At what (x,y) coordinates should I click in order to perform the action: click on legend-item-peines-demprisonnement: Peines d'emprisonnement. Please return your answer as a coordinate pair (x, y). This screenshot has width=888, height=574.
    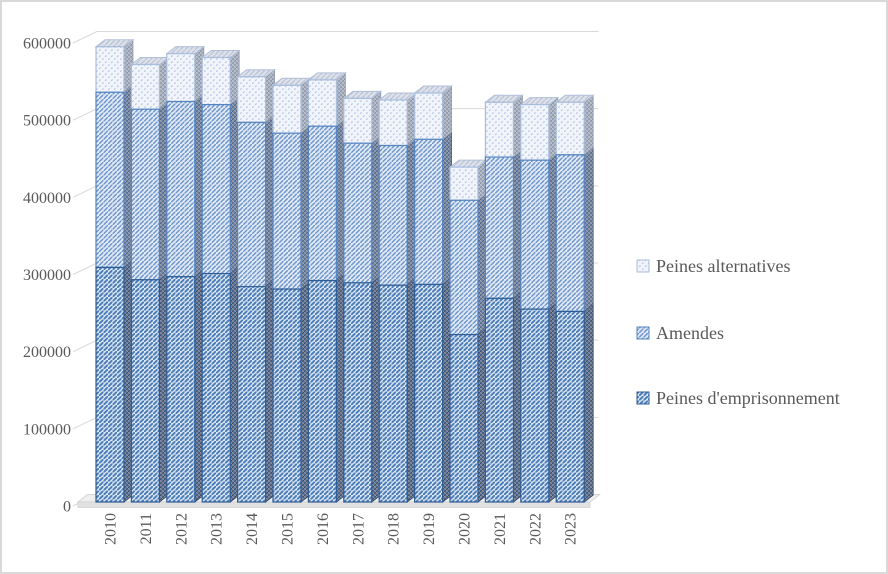
    Looking at the image, I should click on (738, 398).